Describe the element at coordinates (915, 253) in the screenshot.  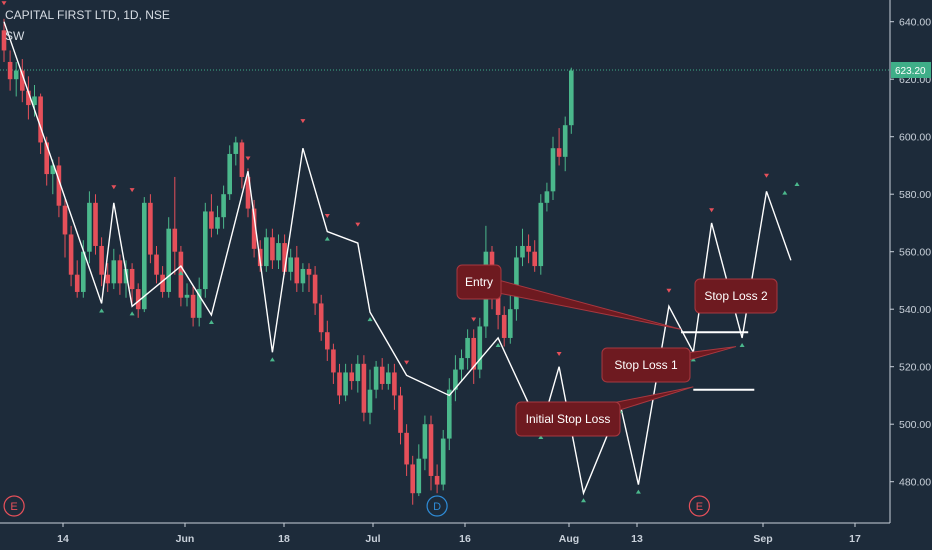
I see `y-tick-label: 560.00` at that location.